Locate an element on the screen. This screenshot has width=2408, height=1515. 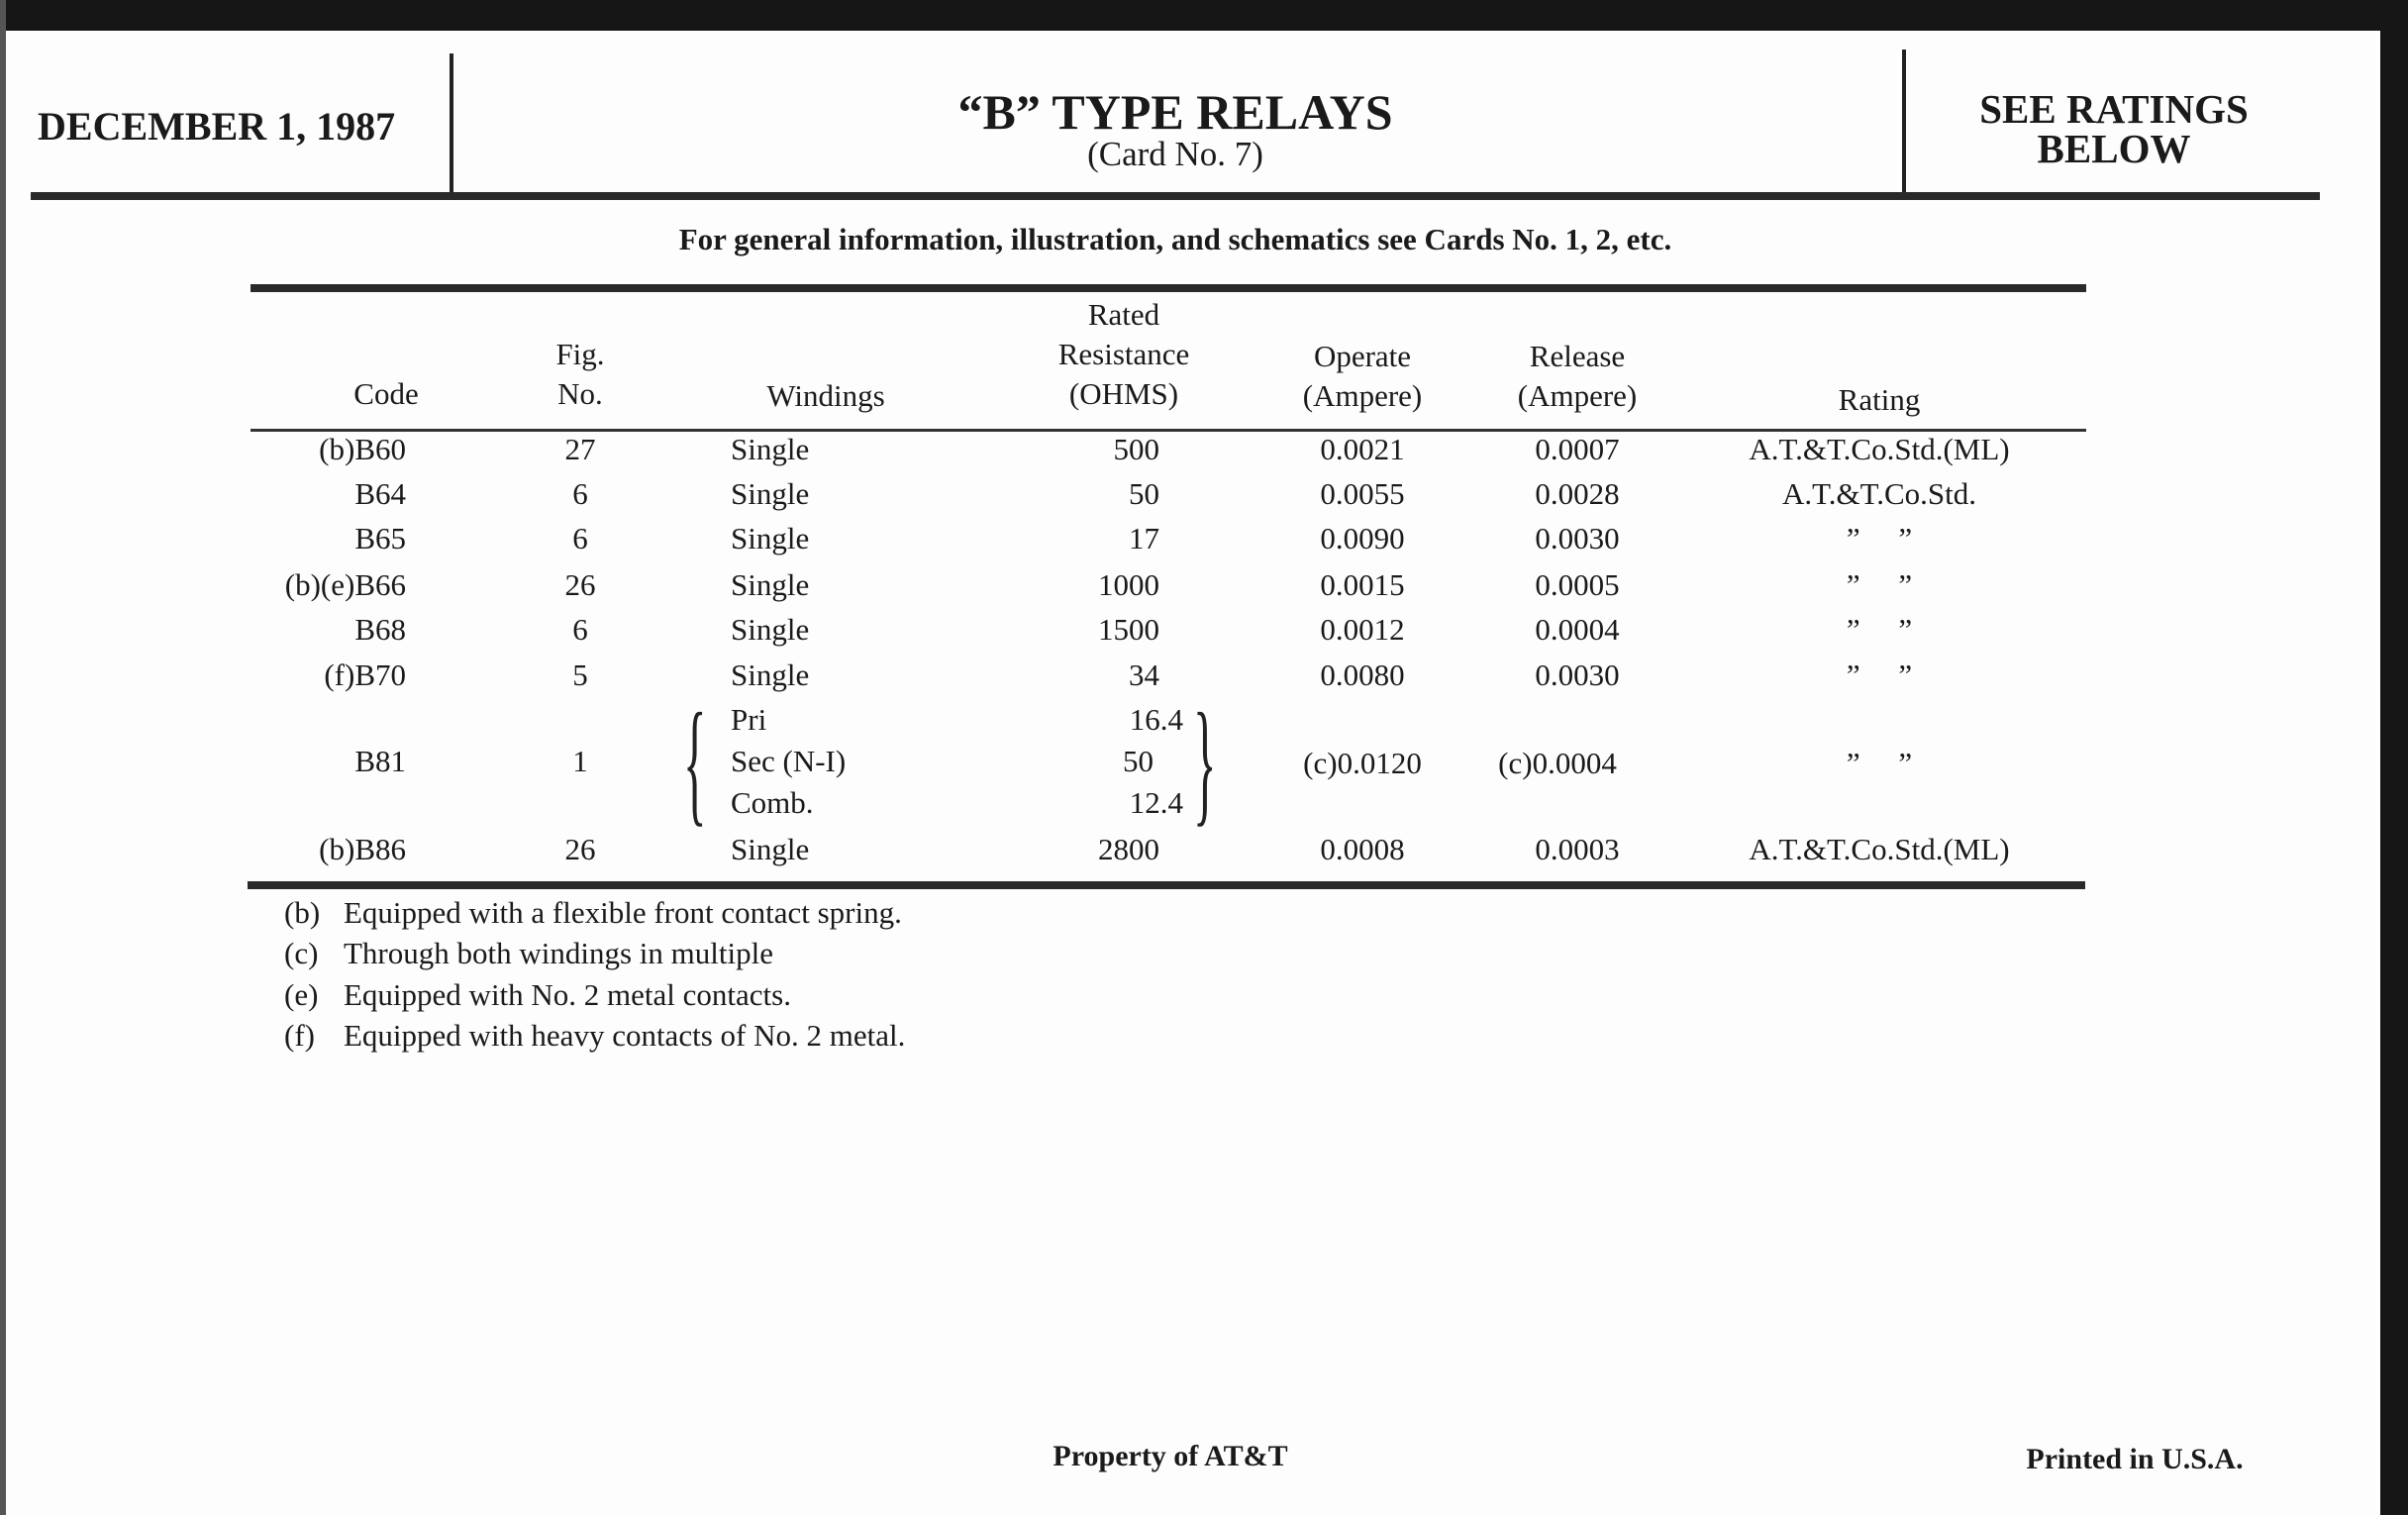
cell-winding: Sec (N-I) is located at coordinates (789, 761).